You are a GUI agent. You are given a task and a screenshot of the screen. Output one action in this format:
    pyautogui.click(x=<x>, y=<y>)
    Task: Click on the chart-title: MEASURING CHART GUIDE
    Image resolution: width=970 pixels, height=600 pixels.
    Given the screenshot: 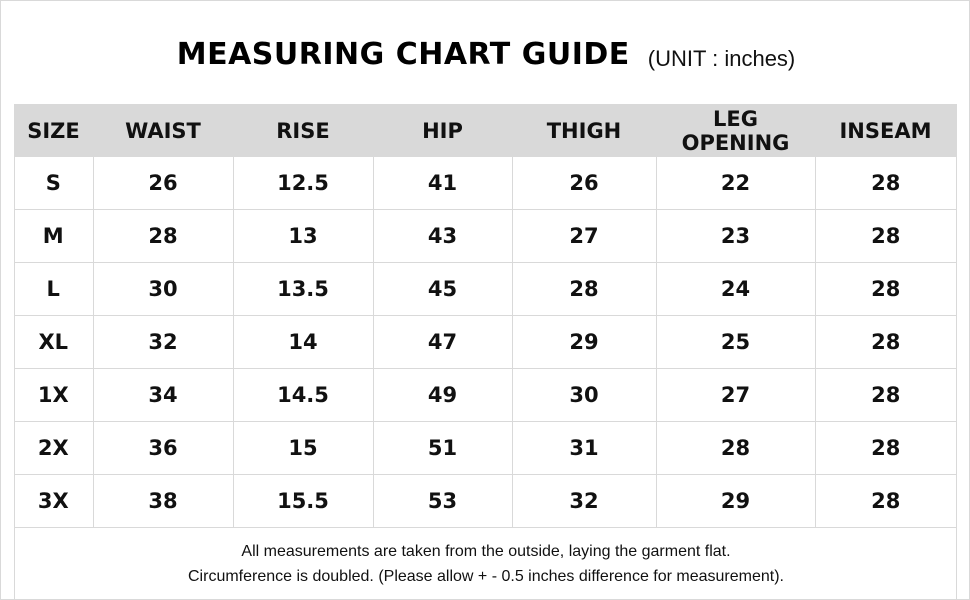 What is the action you would take?
    pyautogui.click(x=403, y=54)
    